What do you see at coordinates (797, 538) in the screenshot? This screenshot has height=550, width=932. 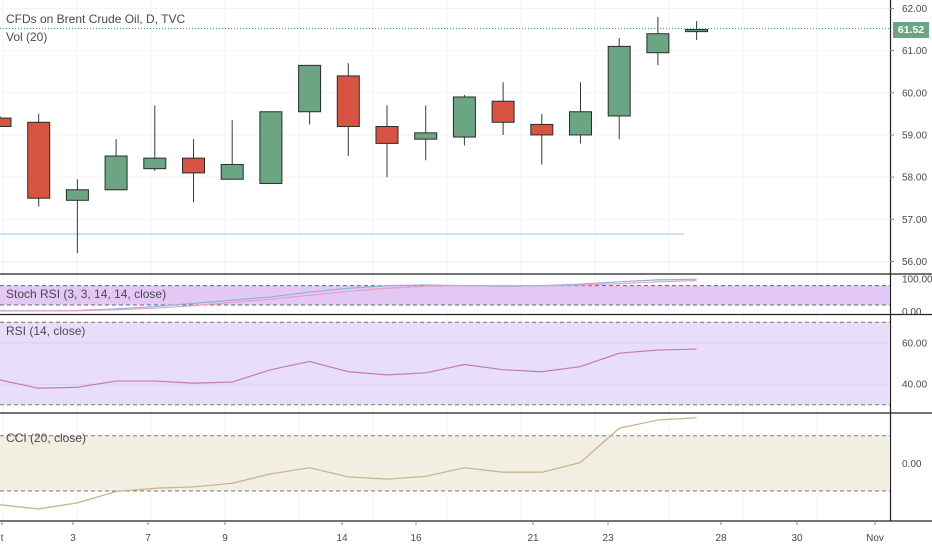 I see `time-tick-label: 30` at bounding box center [797, 538].